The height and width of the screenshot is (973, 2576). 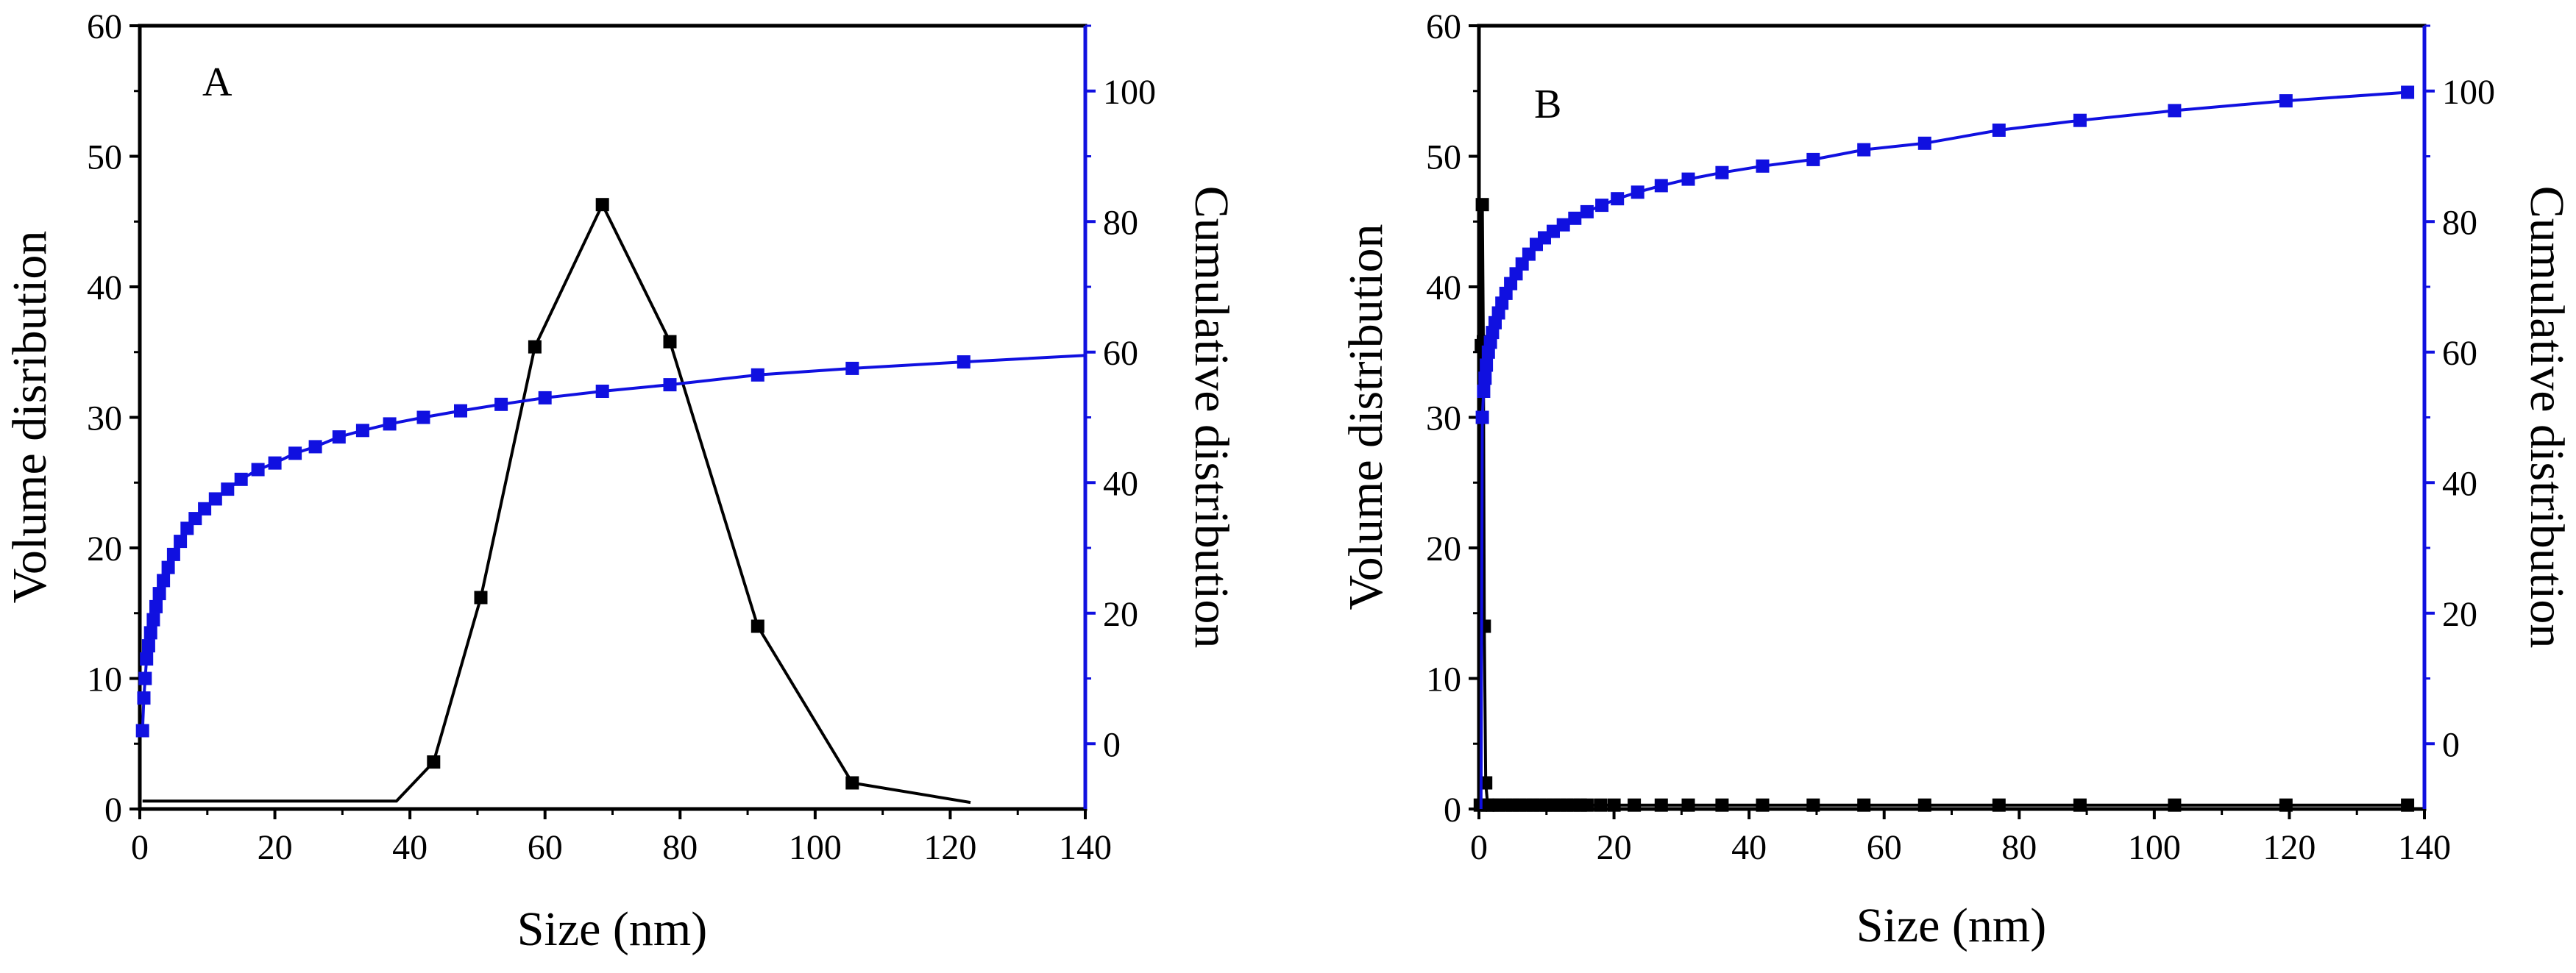 What do you see at coordinates (2424, 847) in the screenshot?
I see `x-tick-label-b-7: 140` at bounding box center [2424, 847].